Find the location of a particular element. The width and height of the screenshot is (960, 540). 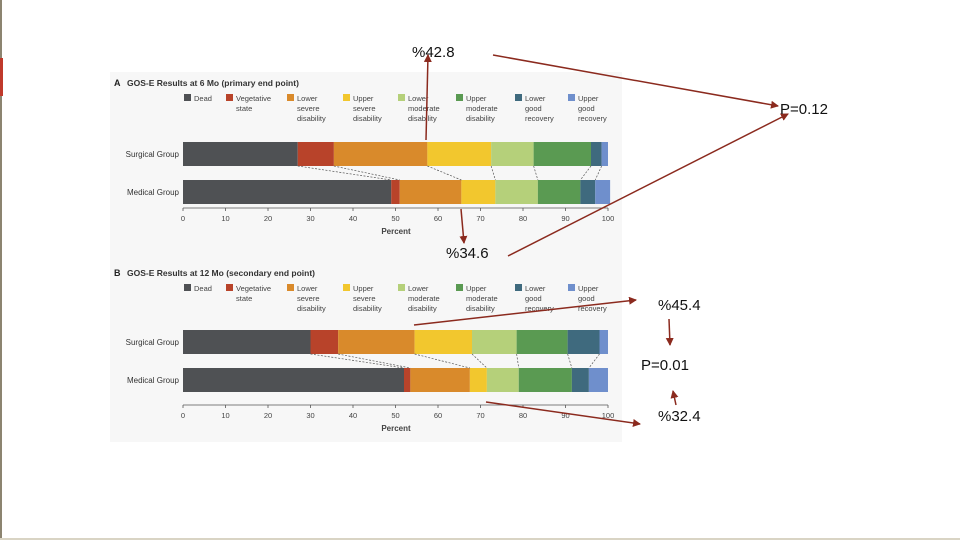

legend-swatch-vegetative-state is located at coordinates (229, 97).